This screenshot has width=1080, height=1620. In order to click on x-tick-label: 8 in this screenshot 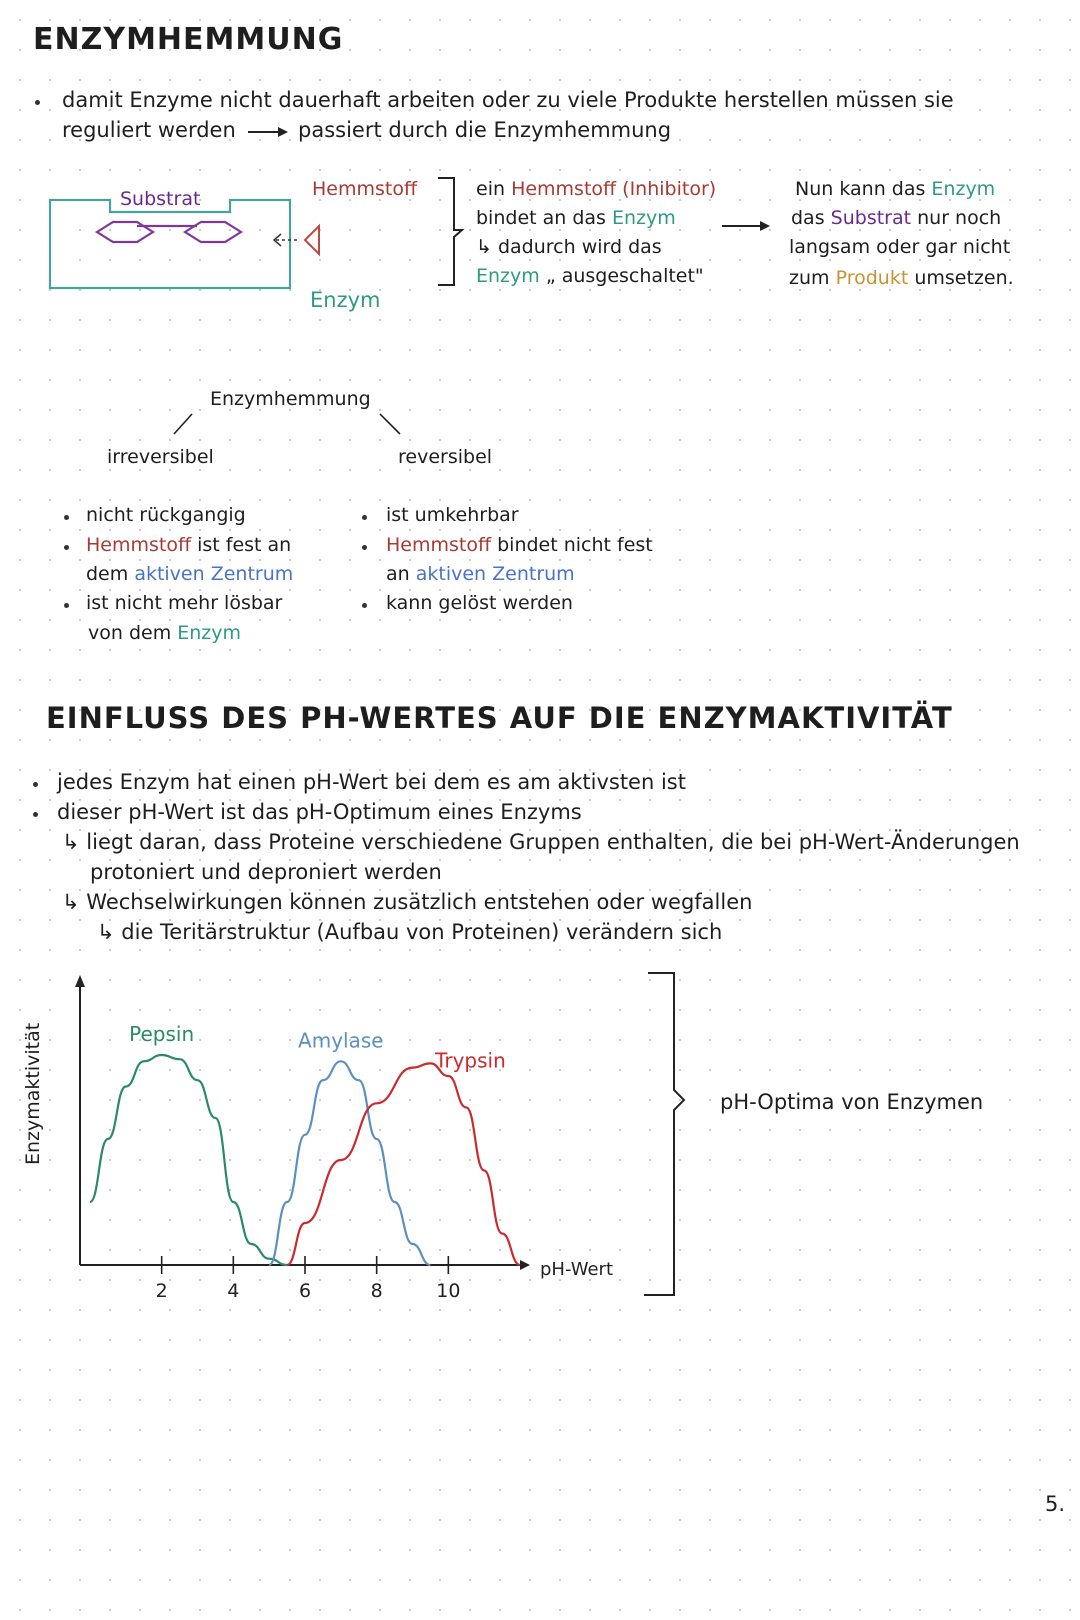, I will do `click(377, 1291)`.